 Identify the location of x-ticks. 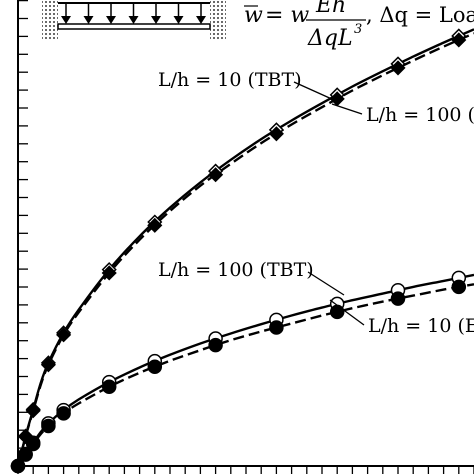
(245, 470).